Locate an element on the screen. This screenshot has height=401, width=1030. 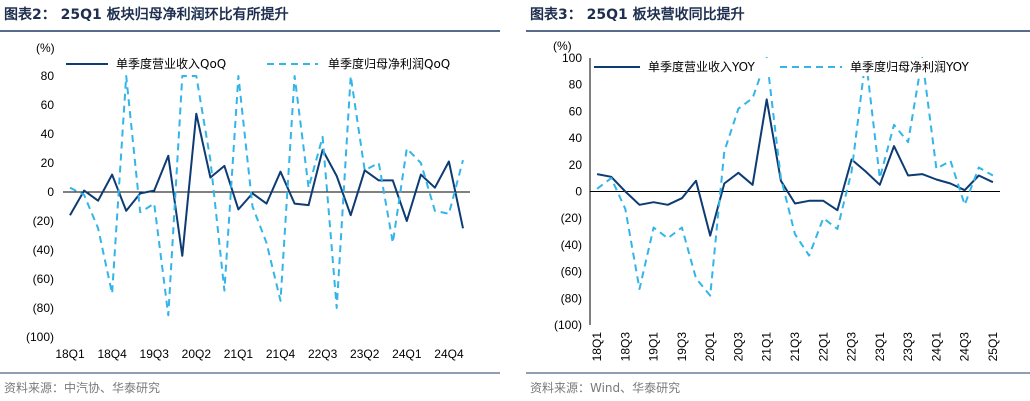
y-axis-ticks: 80 60 40 20 0 (20) (40) (60) (80) (100) is located at coordinates (40, 206).